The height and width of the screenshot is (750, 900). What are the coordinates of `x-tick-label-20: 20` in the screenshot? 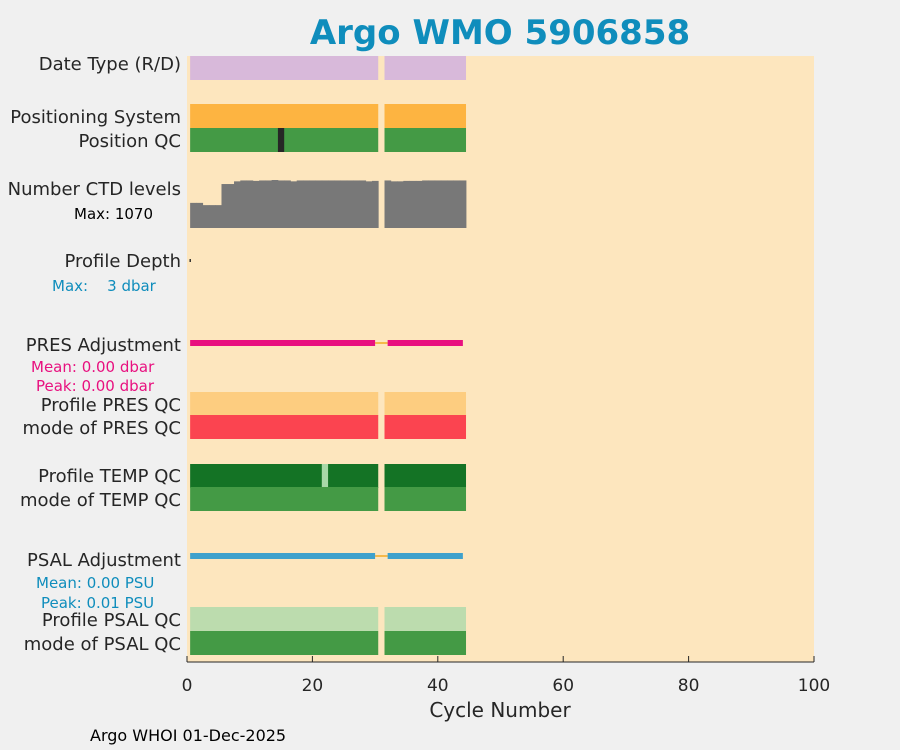 It's located at (313, 686).